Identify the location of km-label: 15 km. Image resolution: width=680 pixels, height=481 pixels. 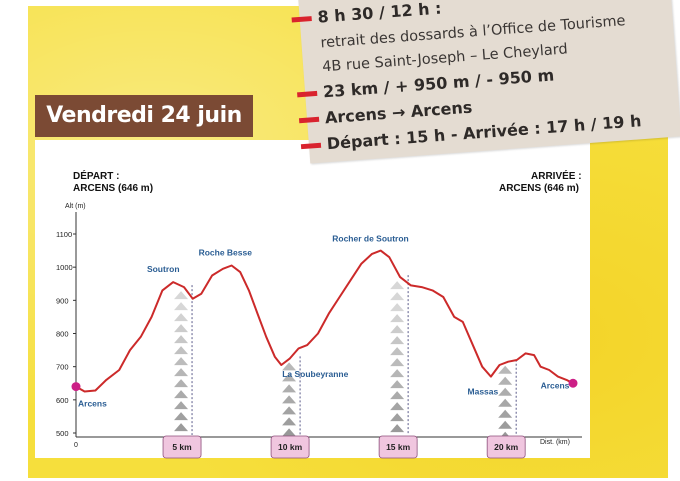
(398, 447).